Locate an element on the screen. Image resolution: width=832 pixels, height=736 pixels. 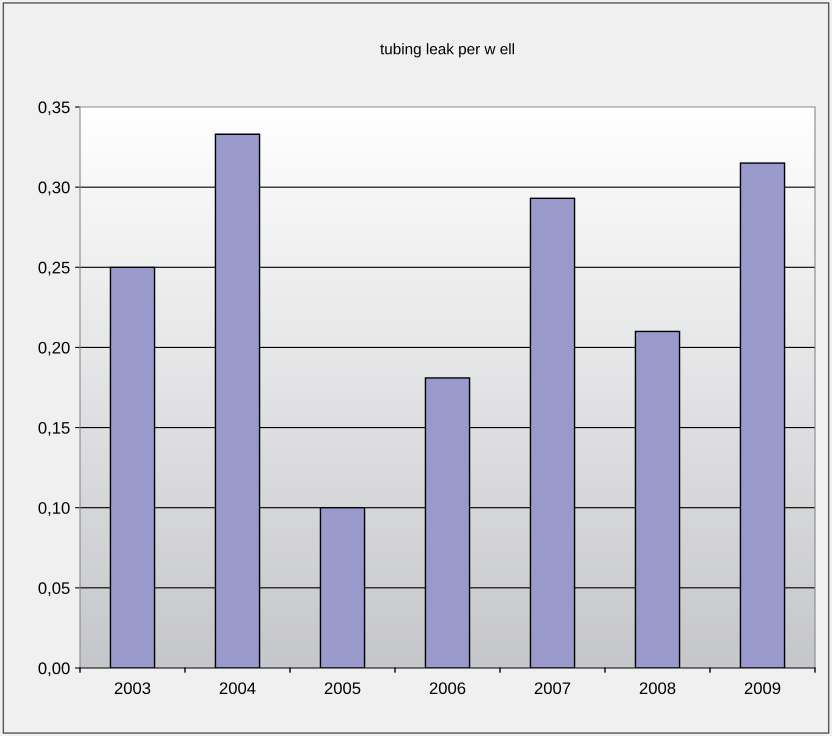
y-tick-label: 0,15 is located at coordinates (54, 429).